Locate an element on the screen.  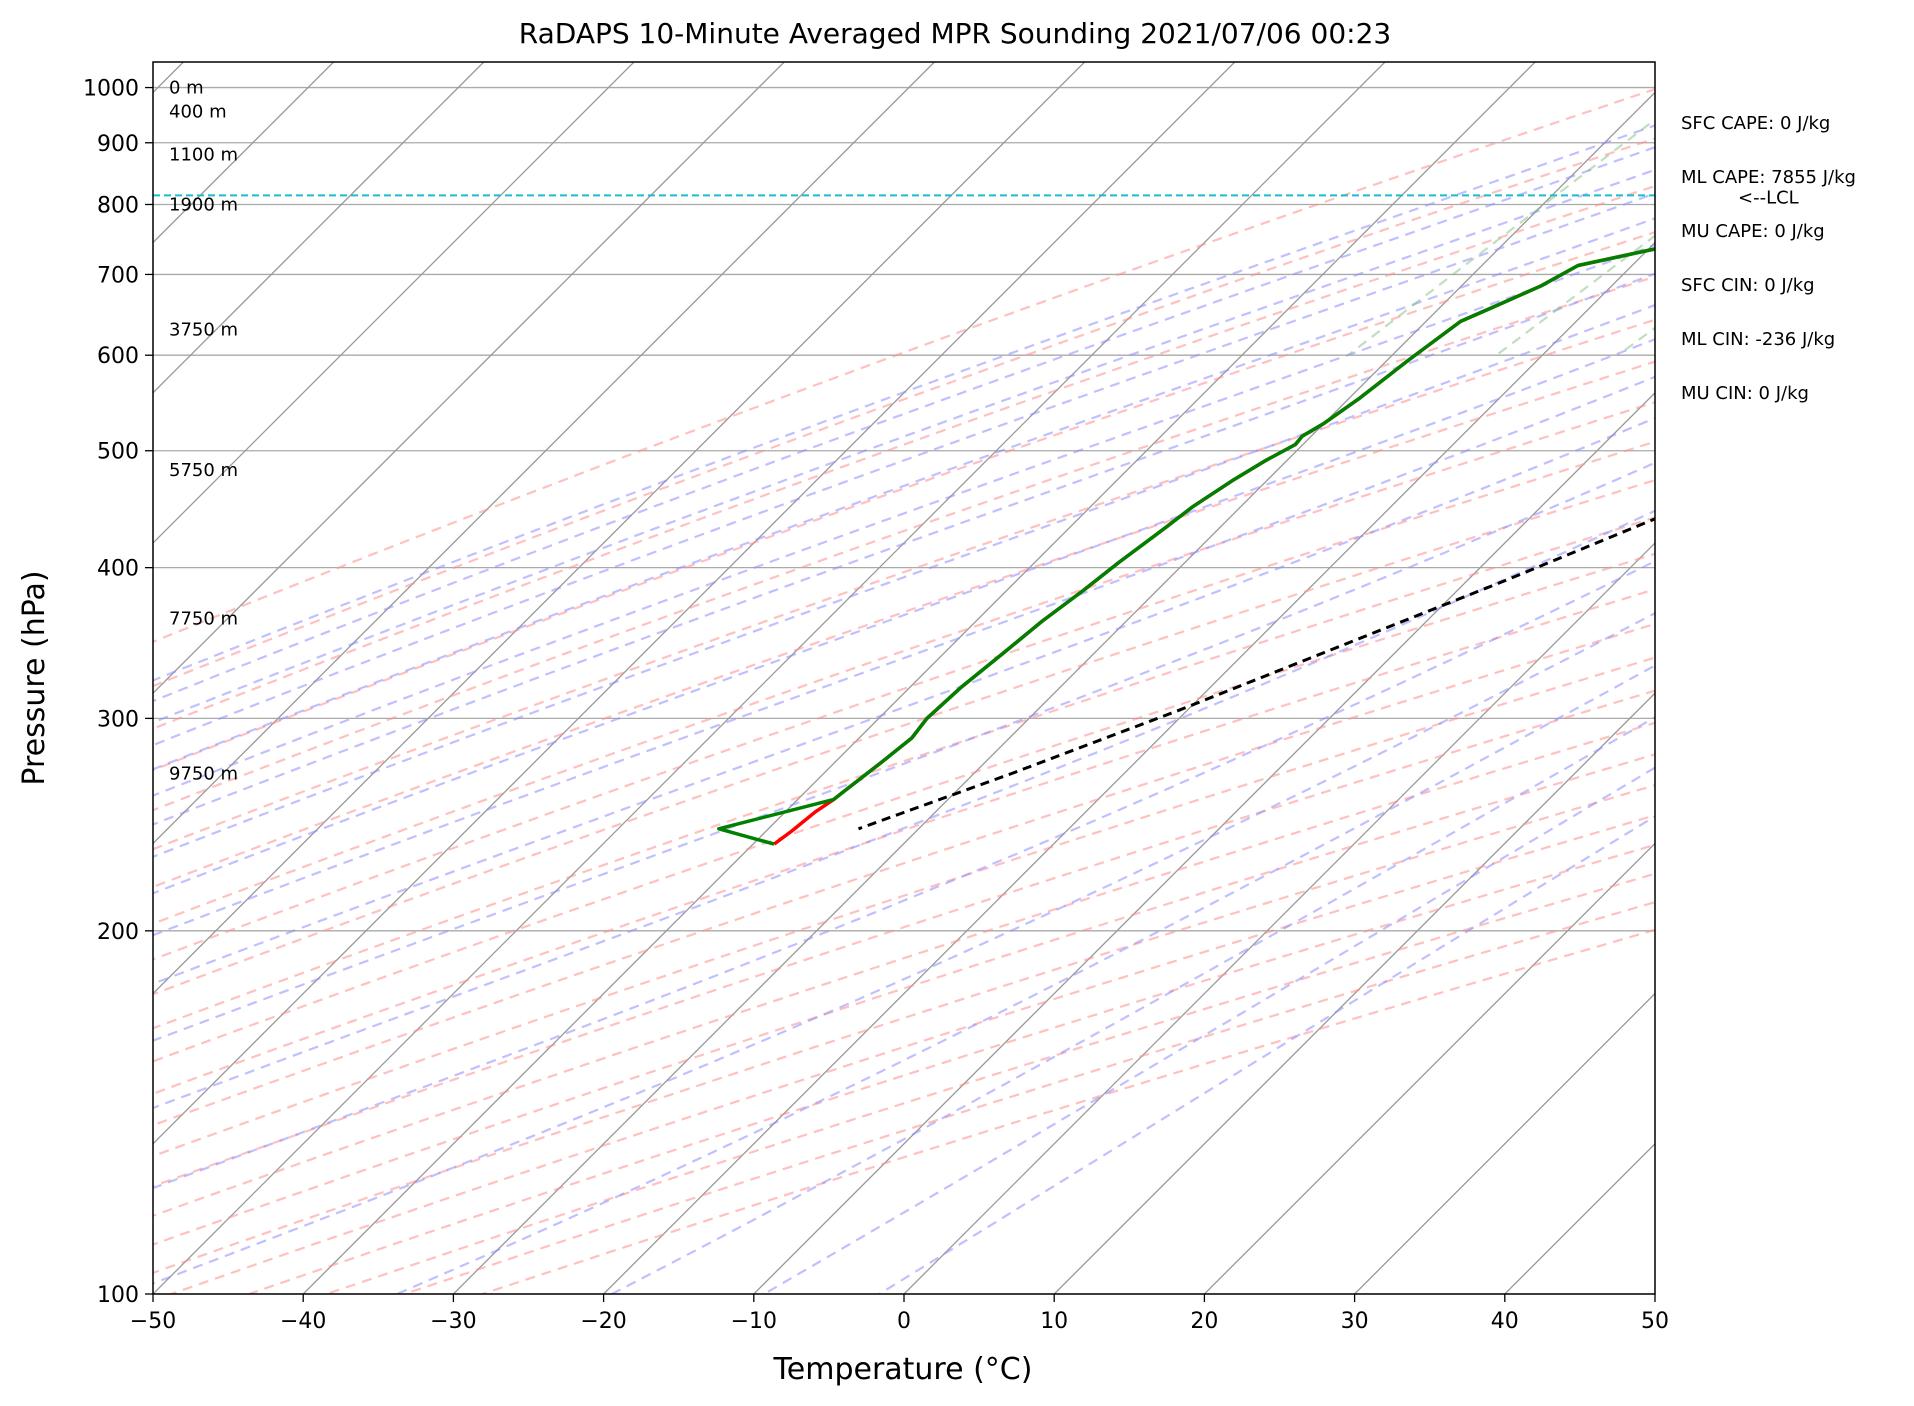
y-tick-label: 300 is located at coordinates (118, 719).